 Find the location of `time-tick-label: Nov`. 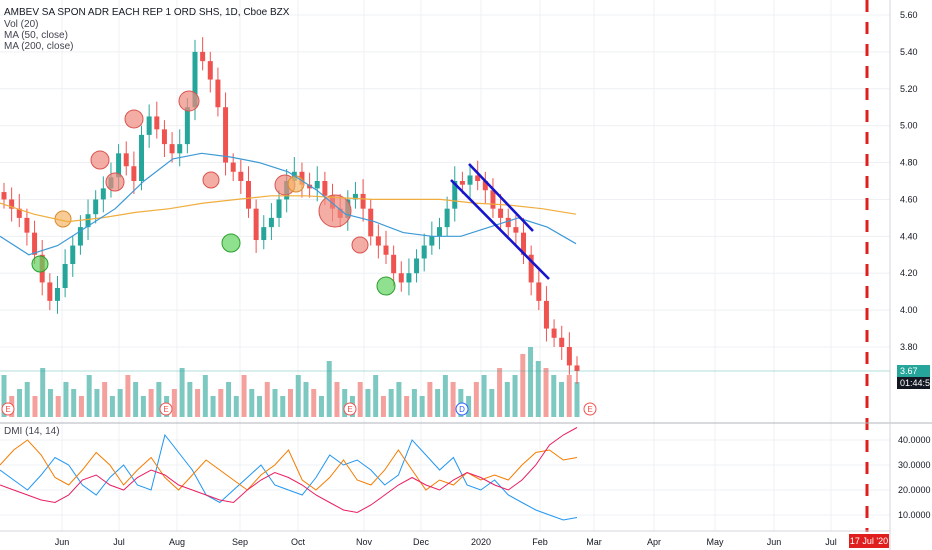

time-tick-label: Nov is located at coordinates (364, 542).